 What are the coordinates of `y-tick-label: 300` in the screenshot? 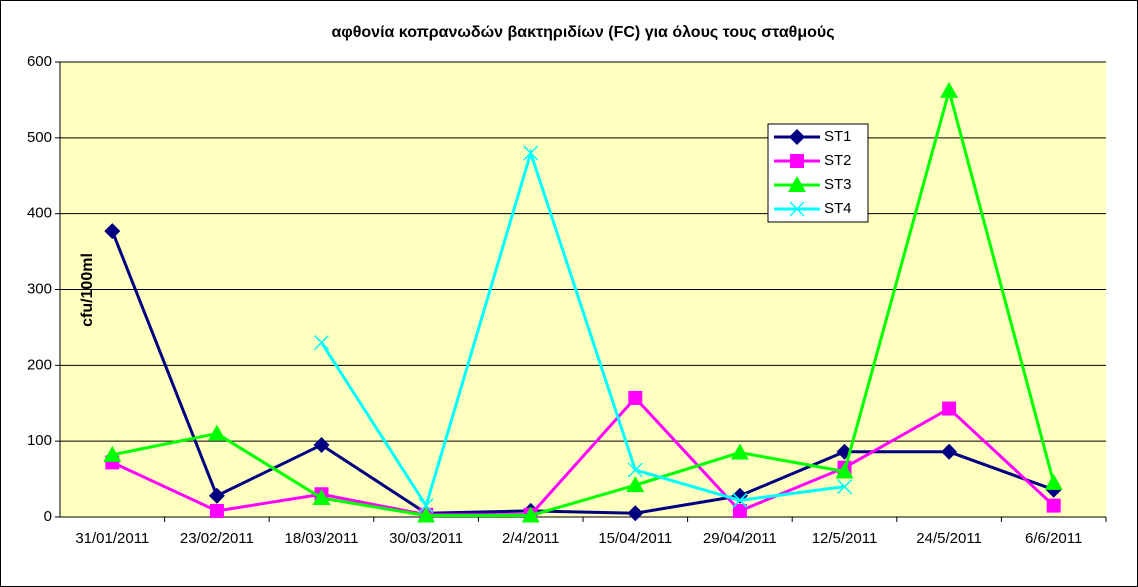 It's located at (39, 288).